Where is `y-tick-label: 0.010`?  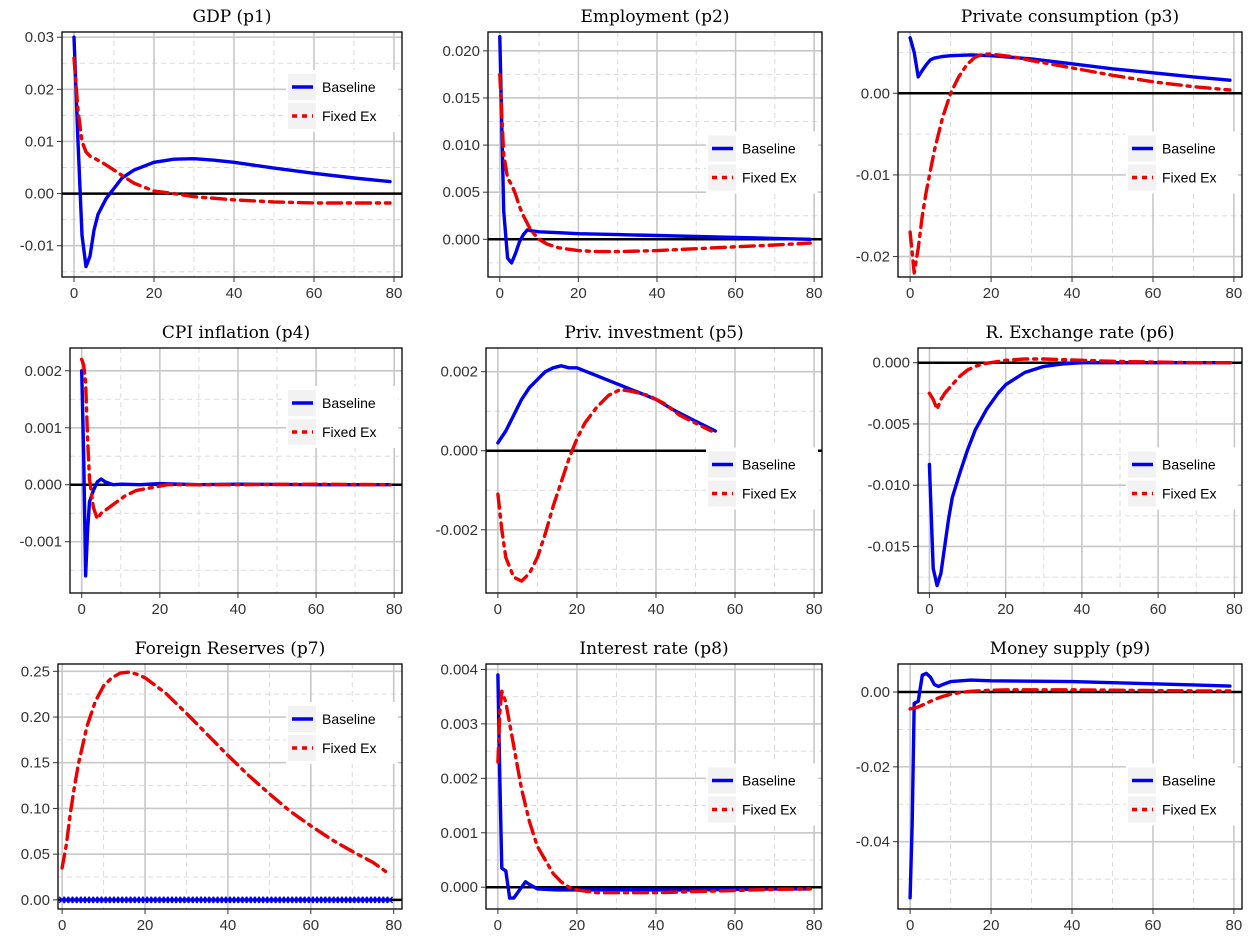 y-tick-label: 0.010 is located at coordinates (461, 145).